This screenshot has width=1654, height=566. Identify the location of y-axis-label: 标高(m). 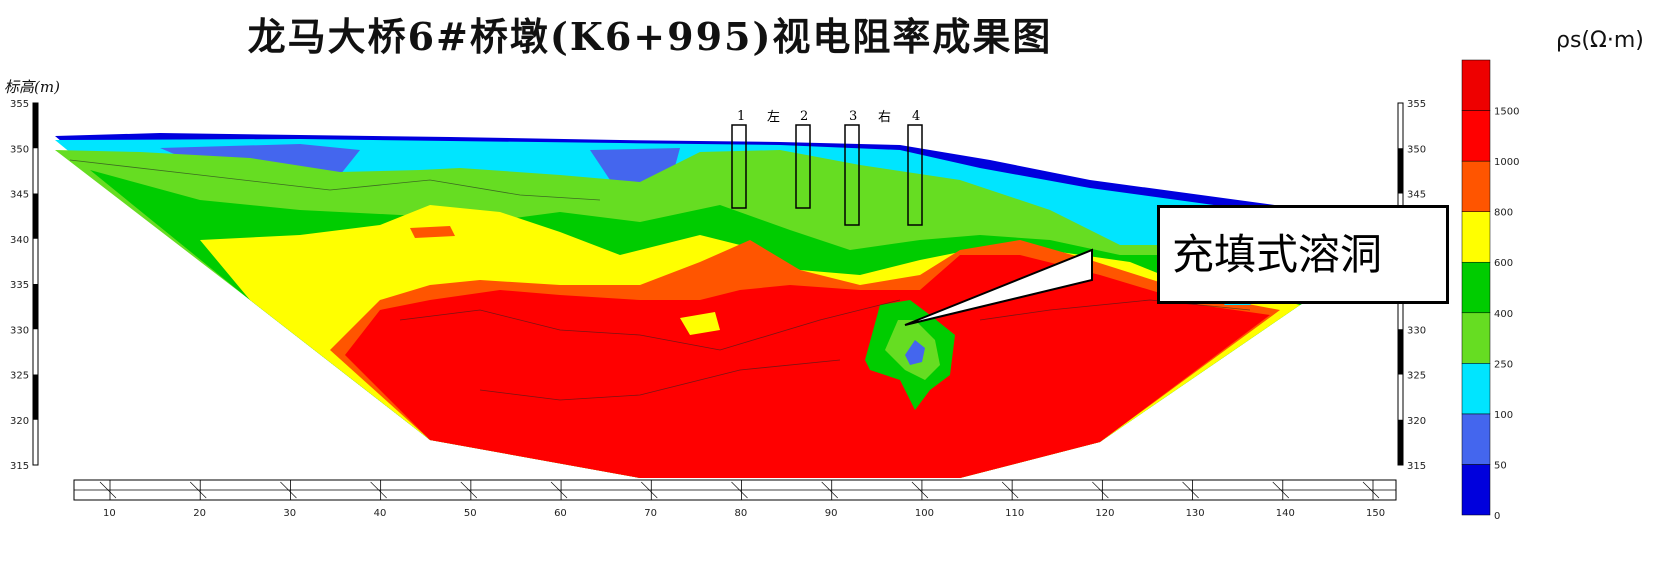
(32, 87).